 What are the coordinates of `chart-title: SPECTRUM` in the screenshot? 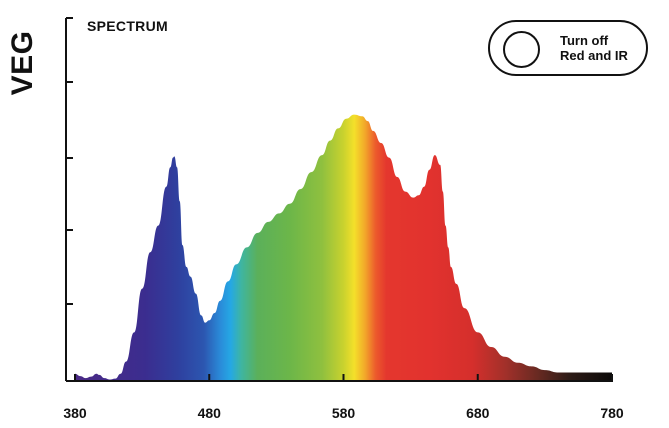 It's located at (127, 26).